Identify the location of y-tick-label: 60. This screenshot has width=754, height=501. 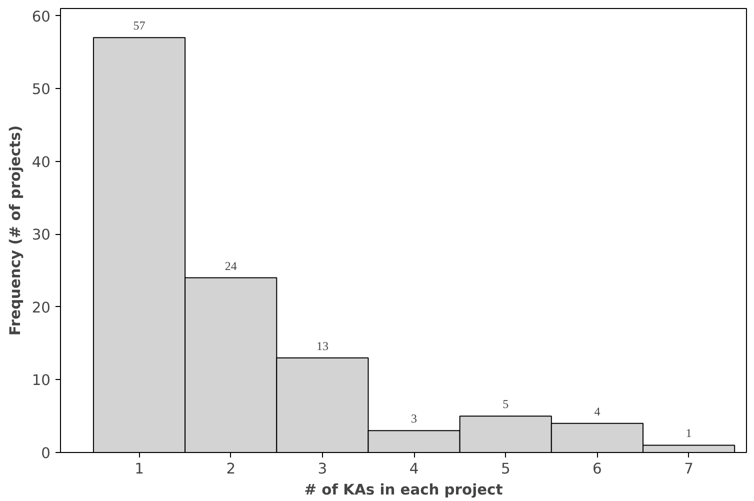
(41, 17).